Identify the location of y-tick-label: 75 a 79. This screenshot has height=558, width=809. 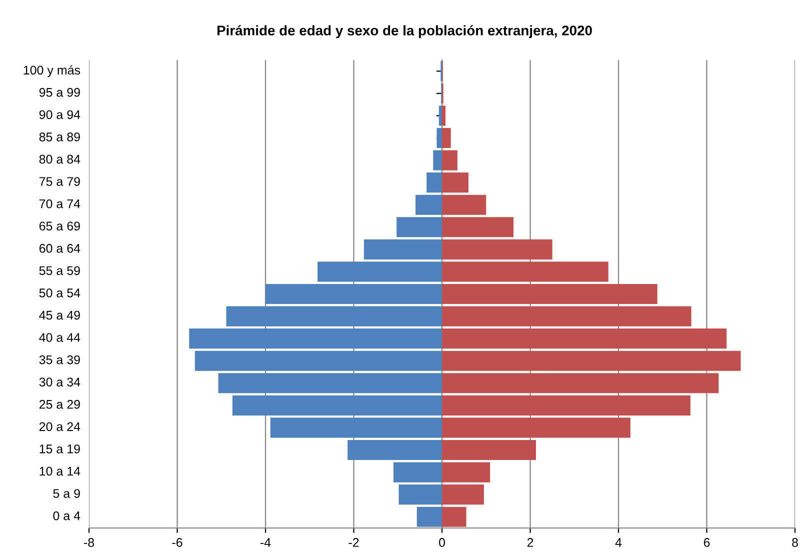
(59, 181).